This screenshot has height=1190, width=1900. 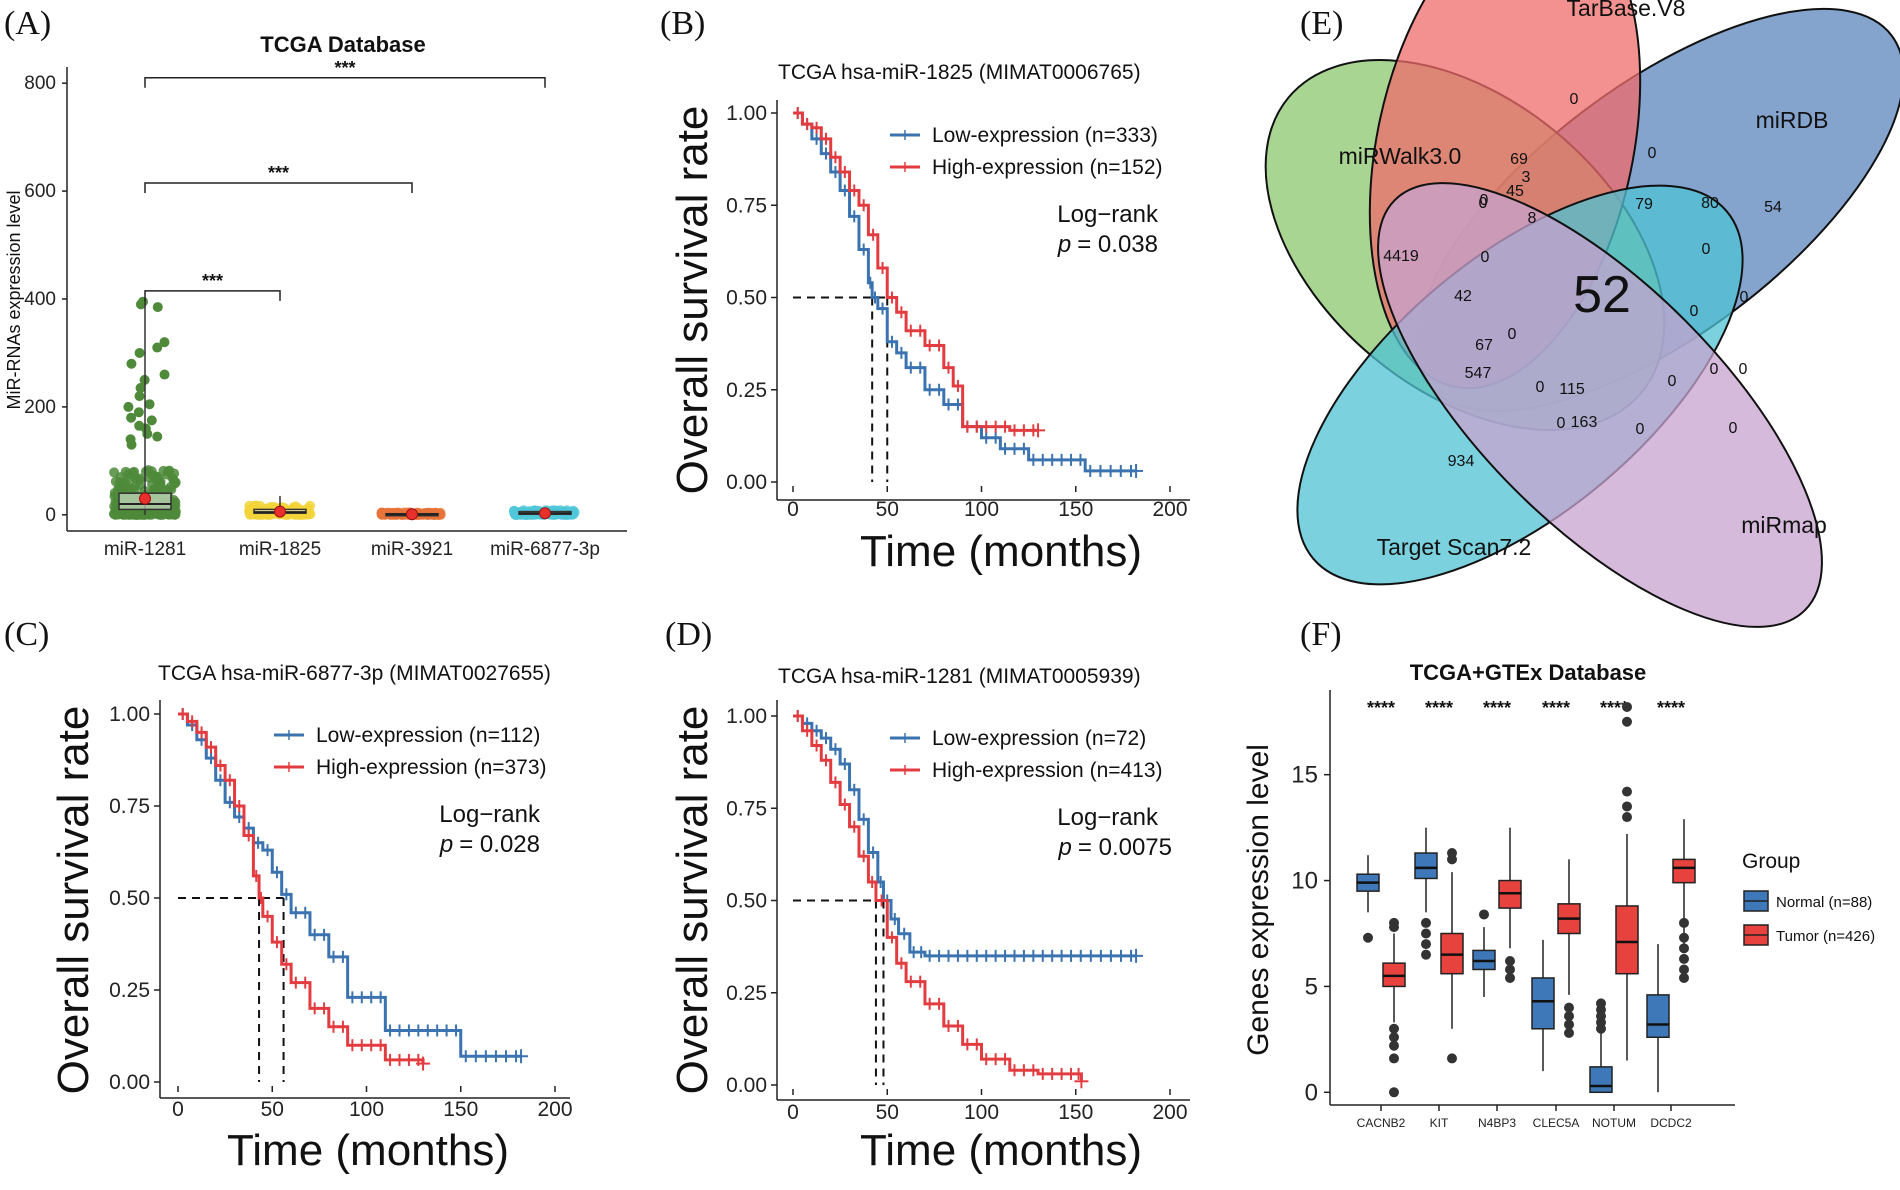 What do you see at coordinates (746, 113) in the screenshot?
I see `b-ytick-label: 1.00` at bounding box center [746, 113].